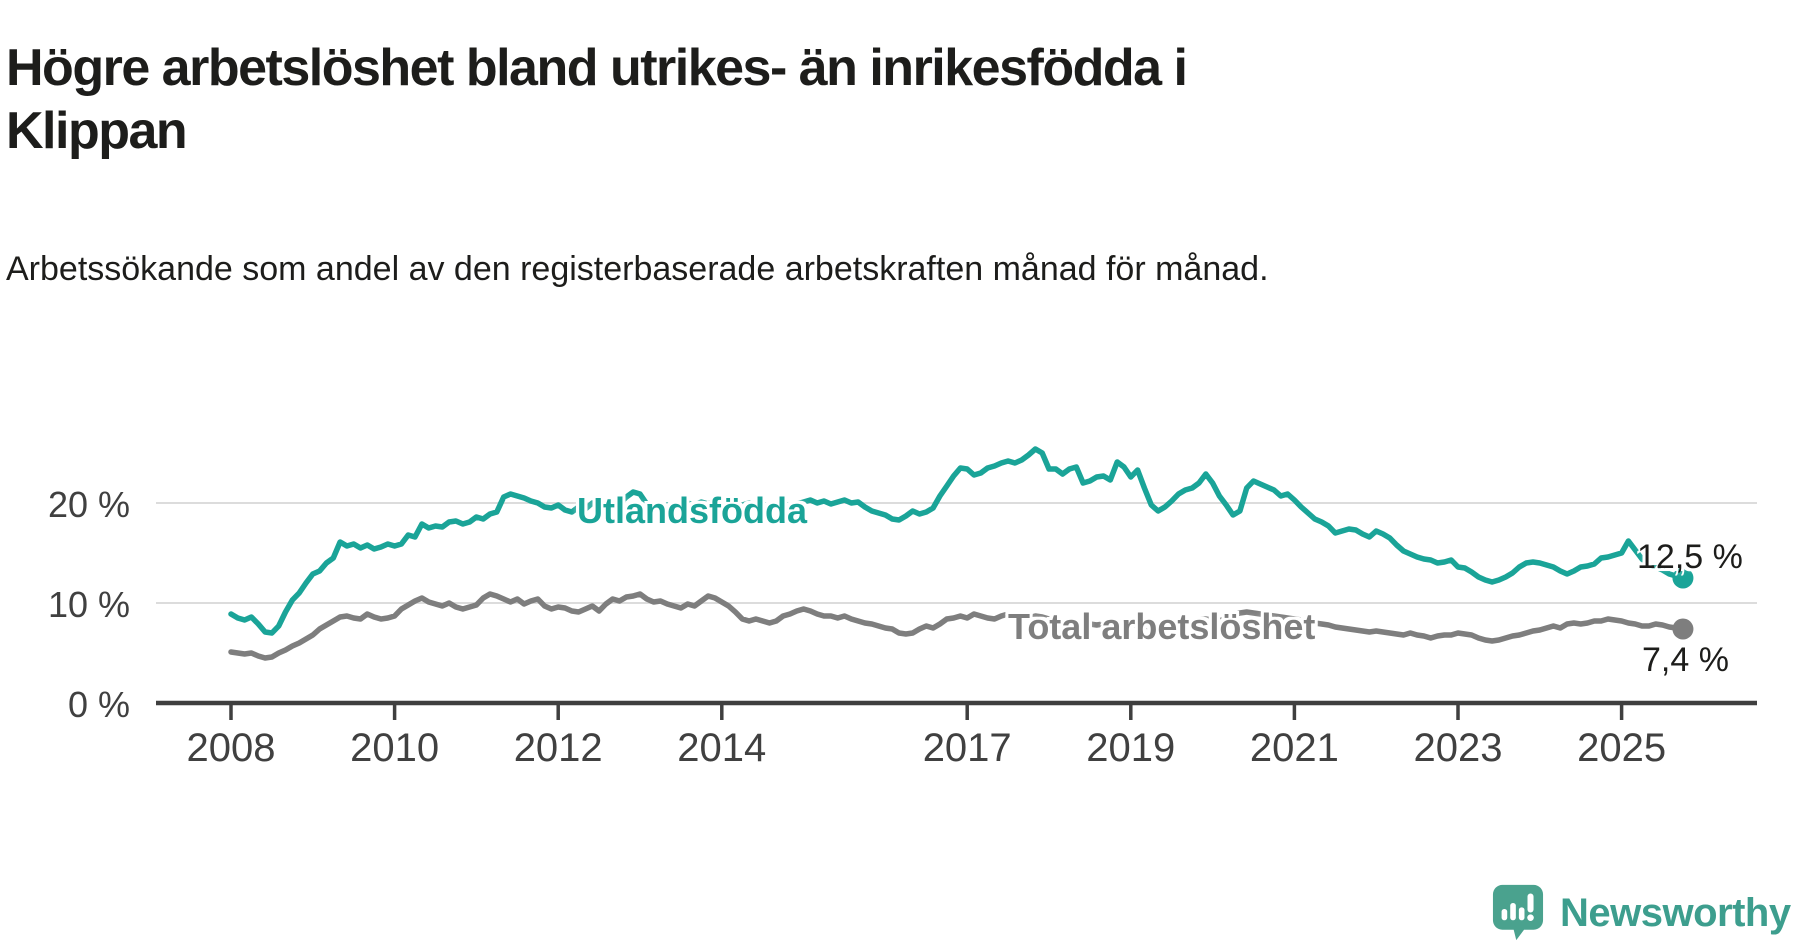 The width and height of the screenshot is (1800, 948). I want to click on y-tick-label-20: 20 %, so click(88, 504).